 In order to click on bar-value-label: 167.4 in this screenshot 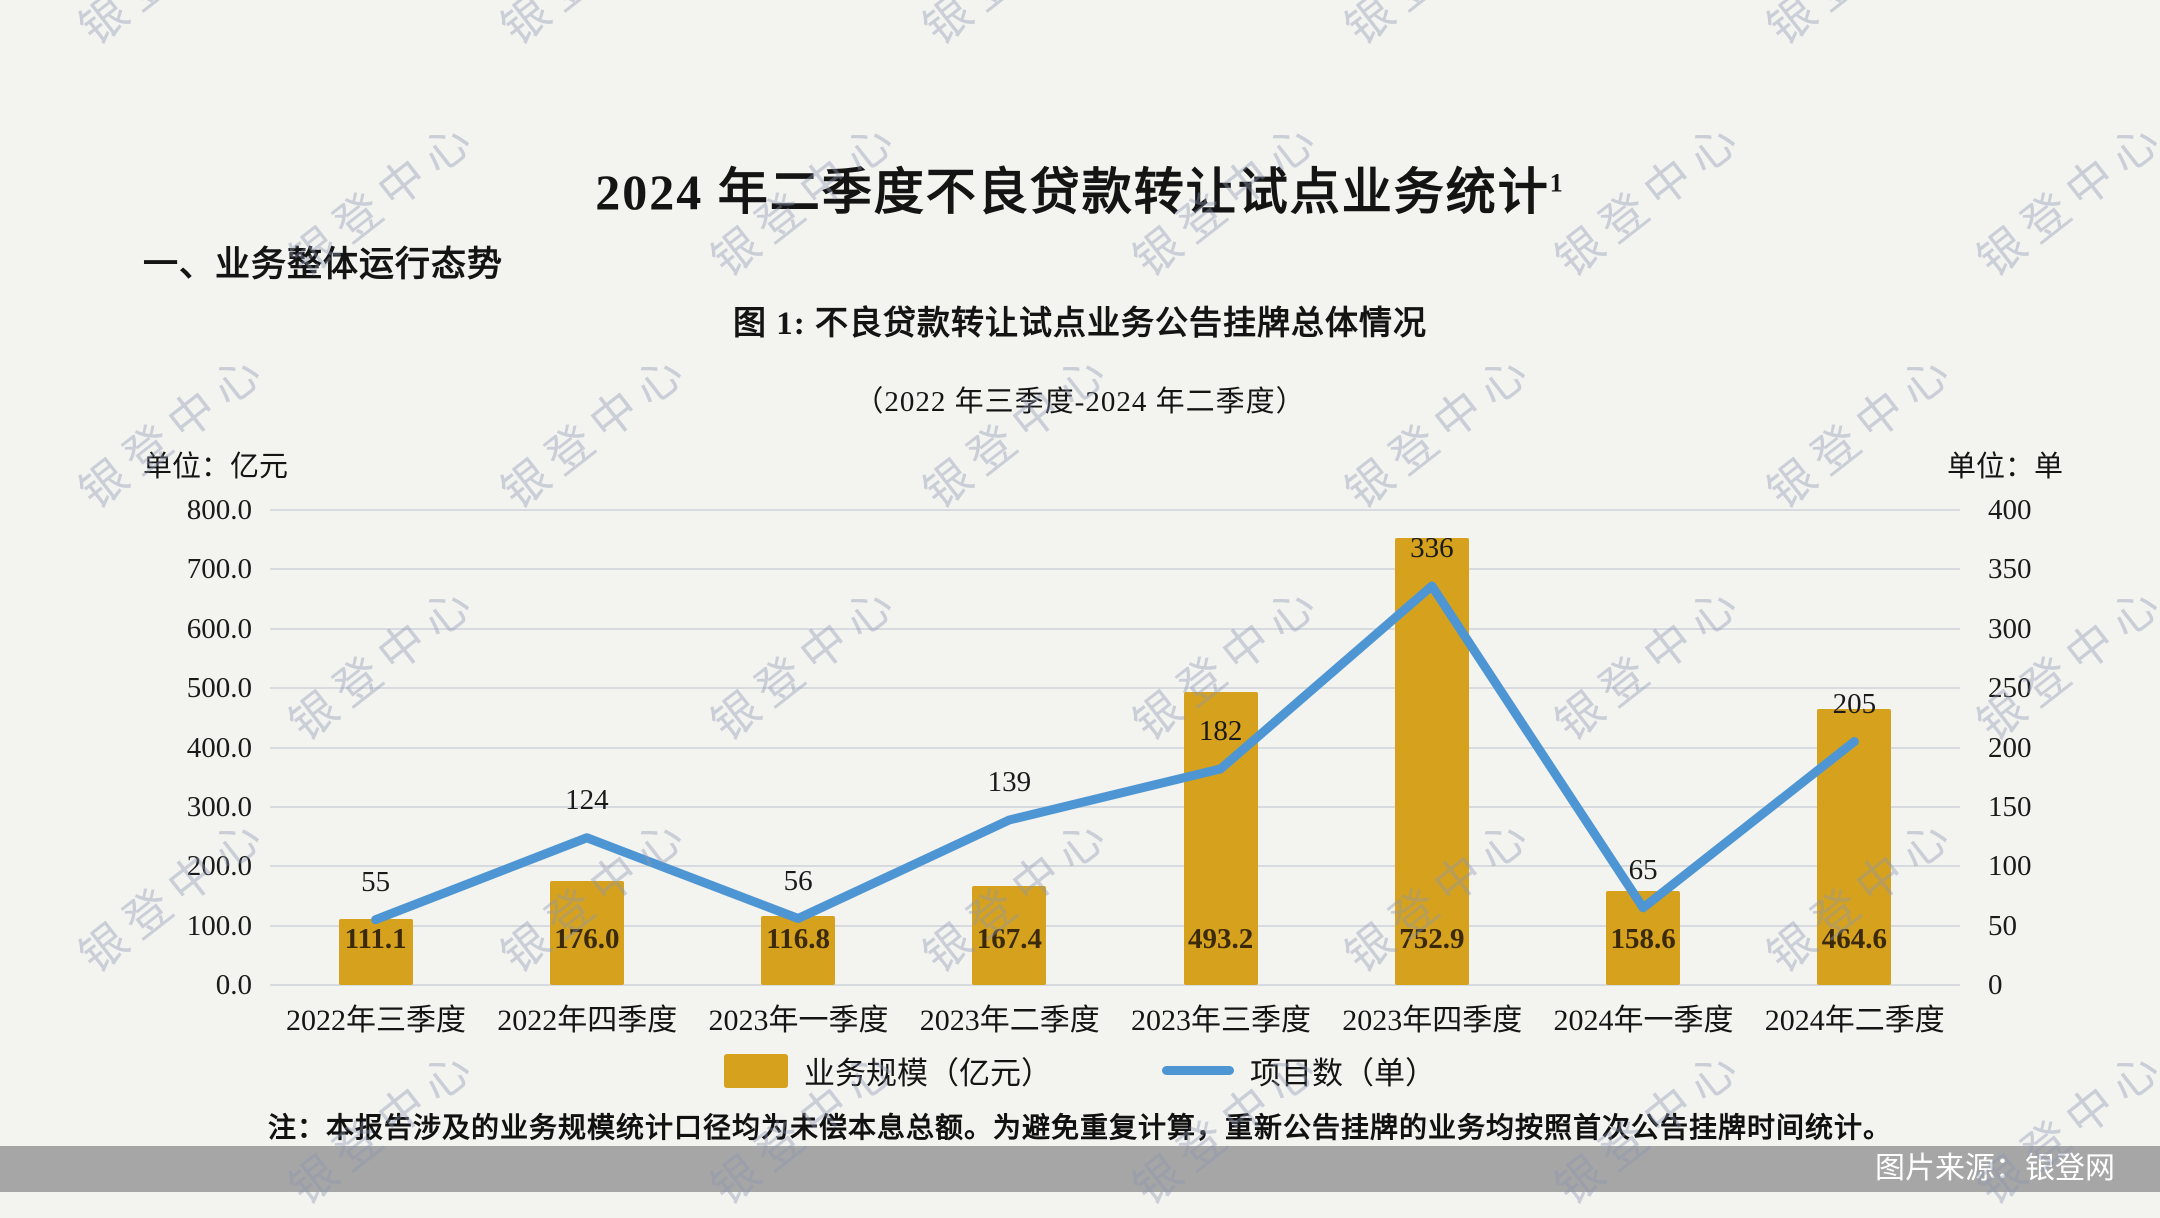, I will do `click(1009, 939)`.